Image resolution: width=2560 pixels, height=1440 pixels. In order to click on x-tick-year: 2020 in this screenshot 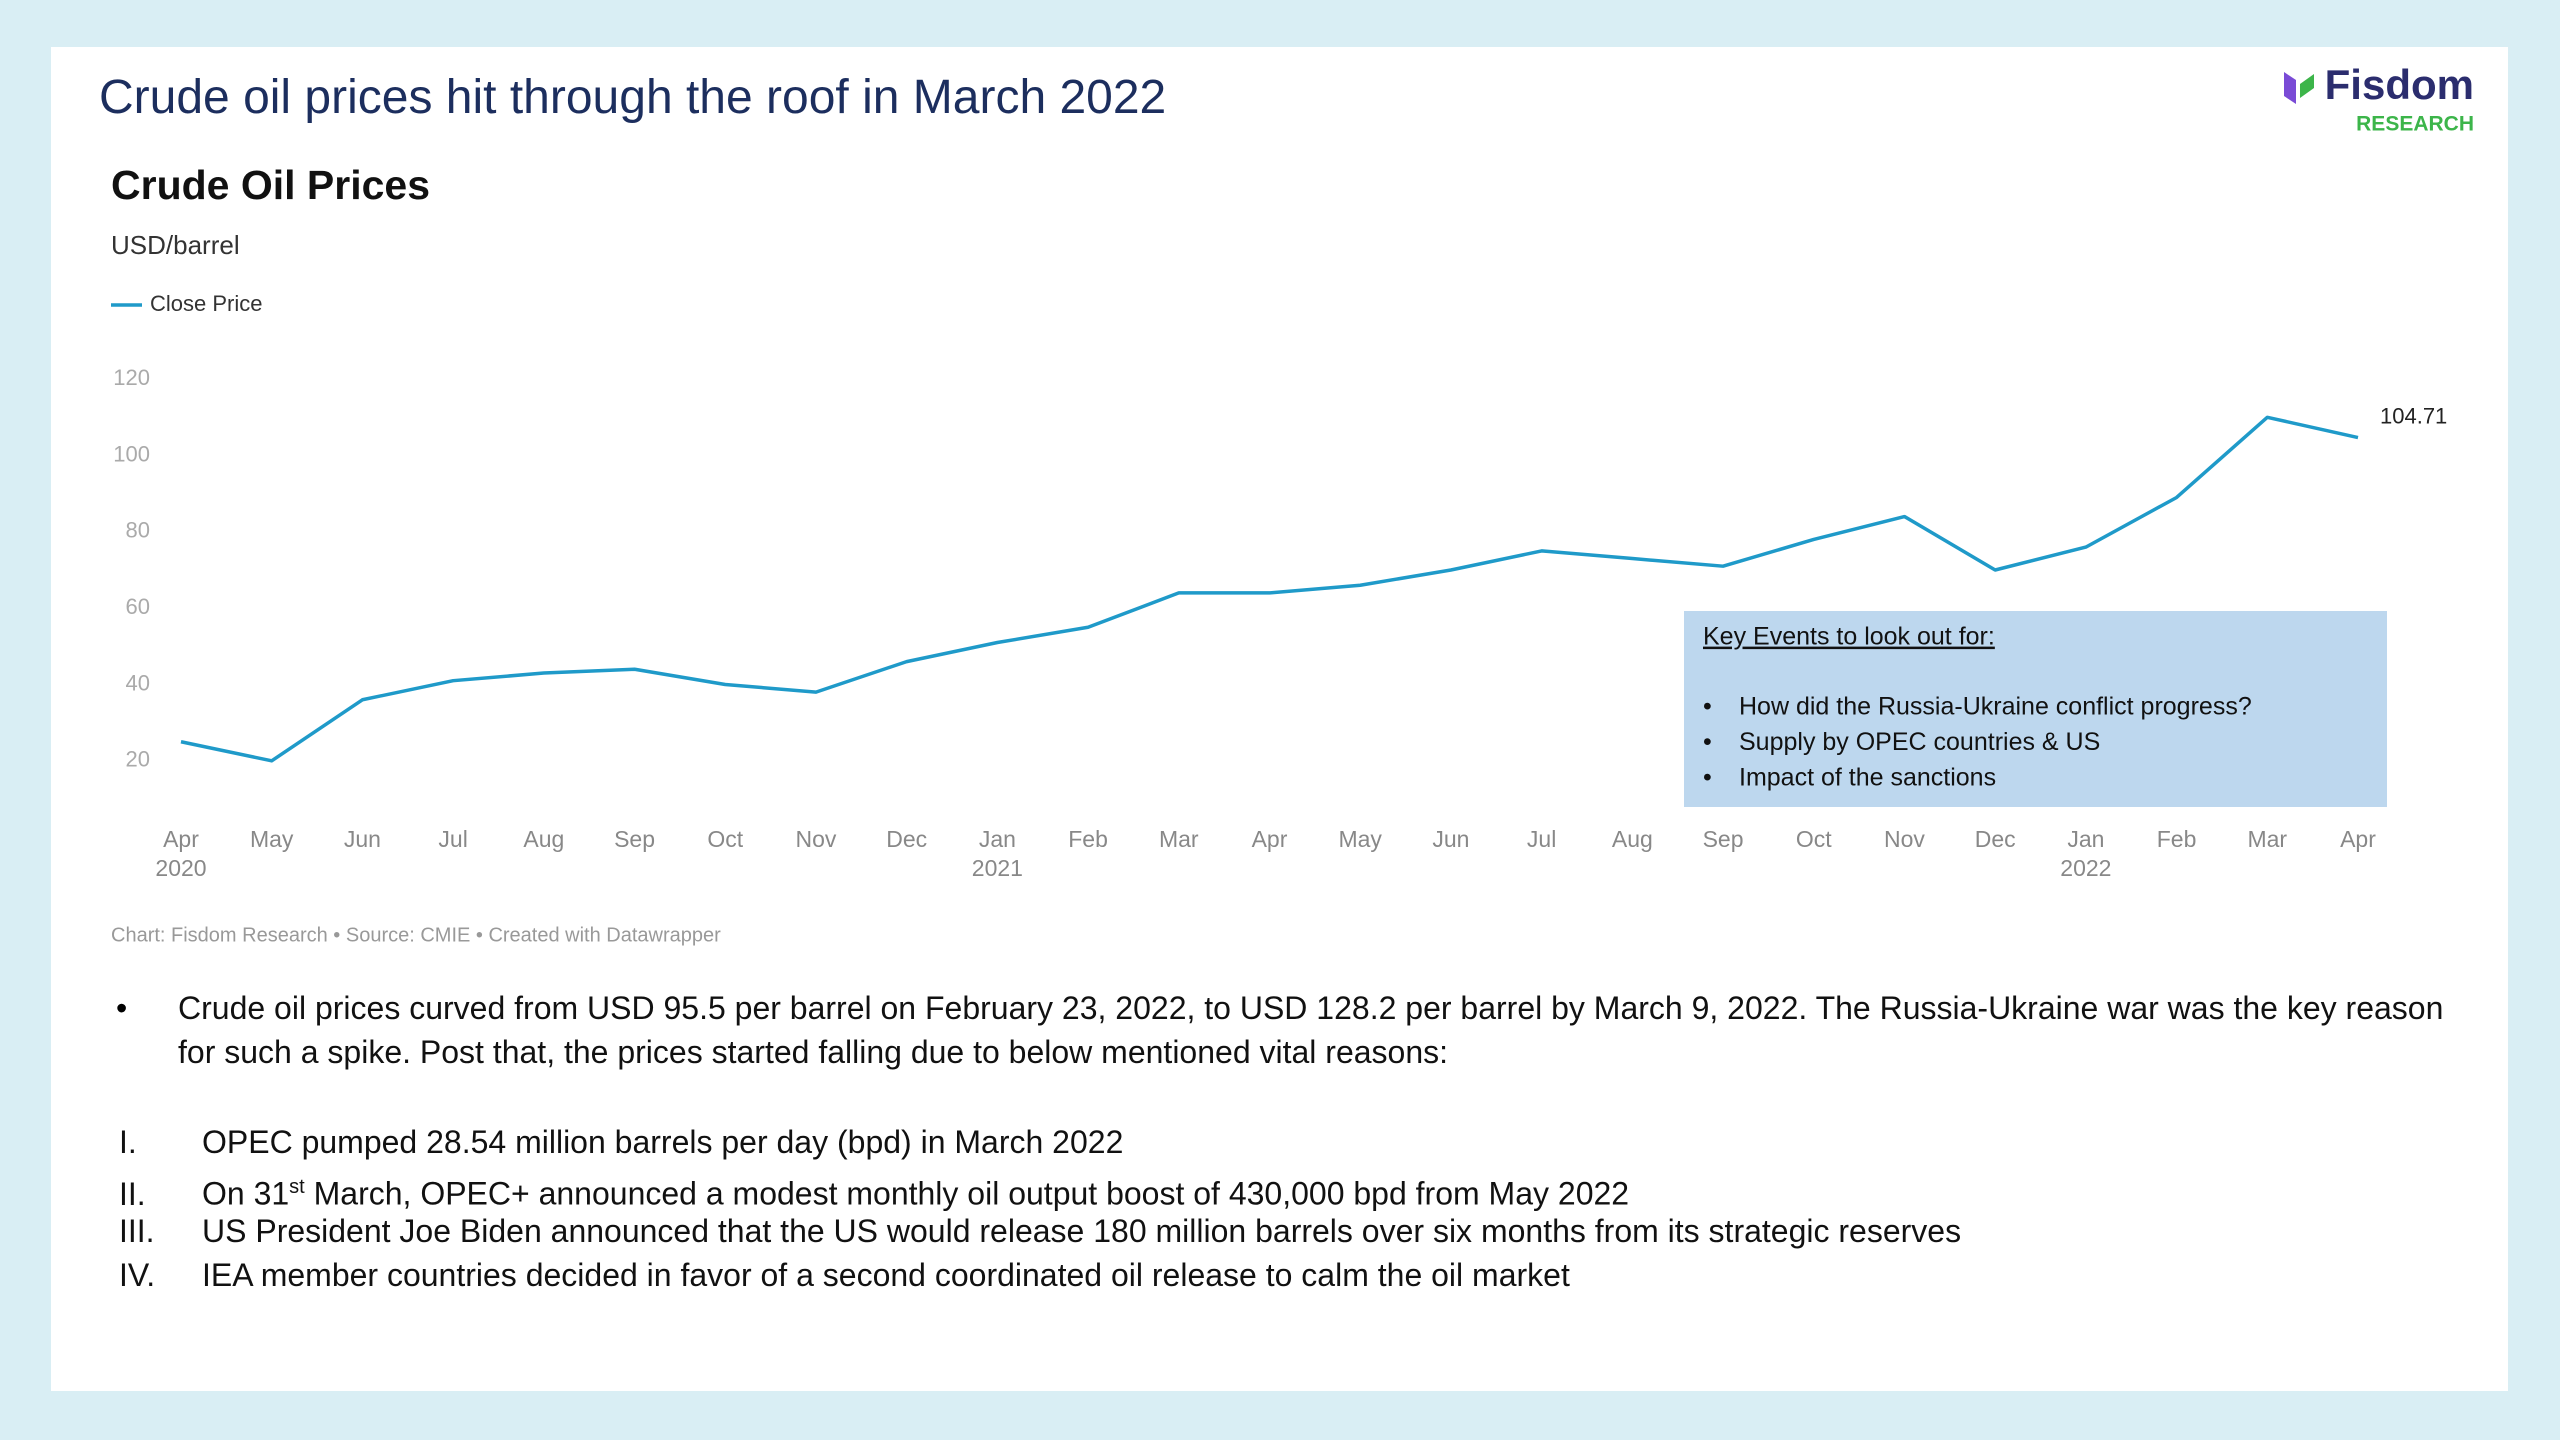, I will do `click(180, 868)`.